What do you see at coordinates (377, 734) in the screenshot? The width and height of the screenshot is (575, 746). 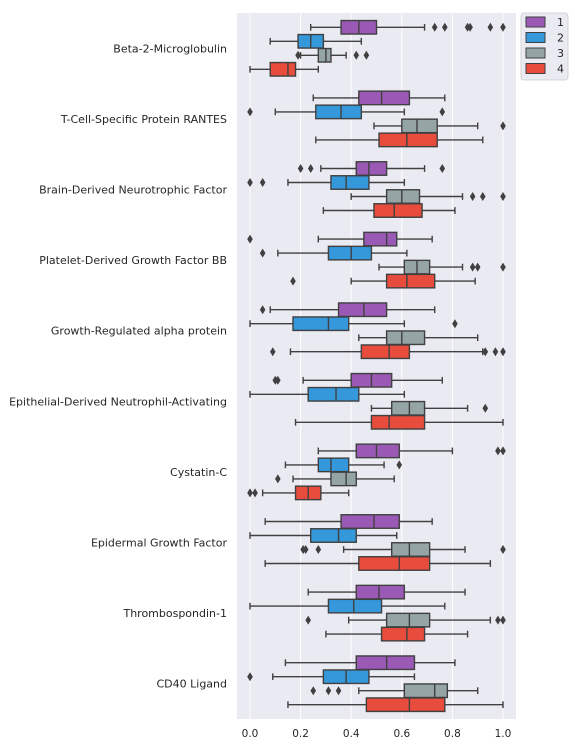 I see `x-tick-labels: 0.0 0.2 0.4 0.6 0.8 1.0` at bounding box center [377, 734].